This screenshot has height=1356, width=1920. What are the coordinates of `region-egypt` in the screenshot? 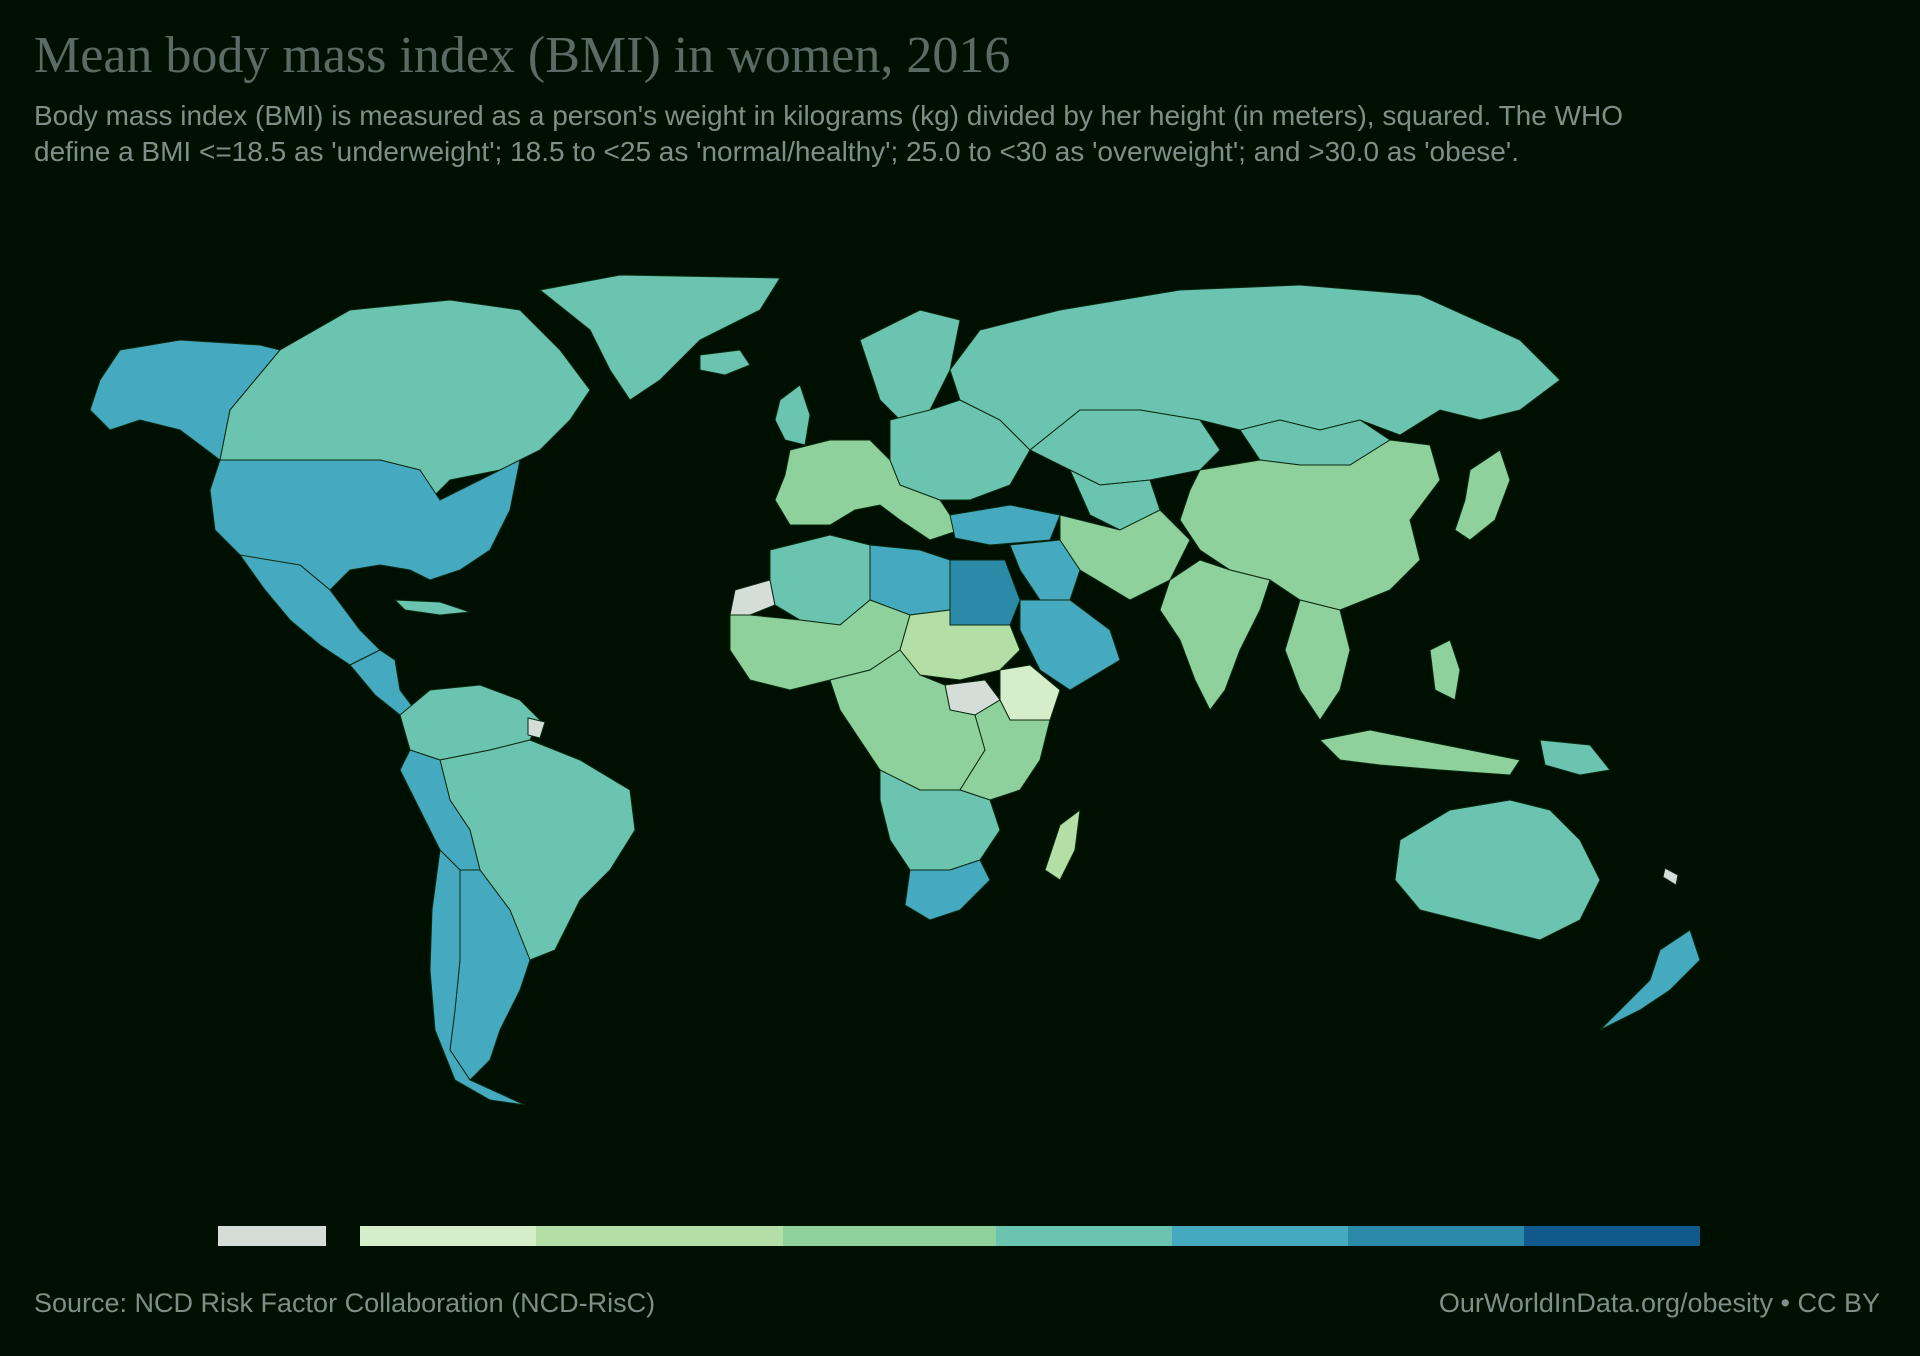 It's located at (985, 592).